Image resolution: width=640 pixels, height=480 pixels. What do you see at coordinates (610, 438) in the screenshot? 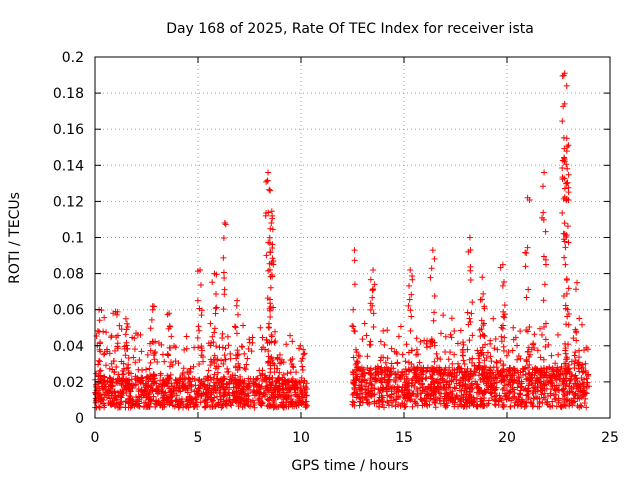
I see `x-tick-label: 25` at bounding box center [610, 438].